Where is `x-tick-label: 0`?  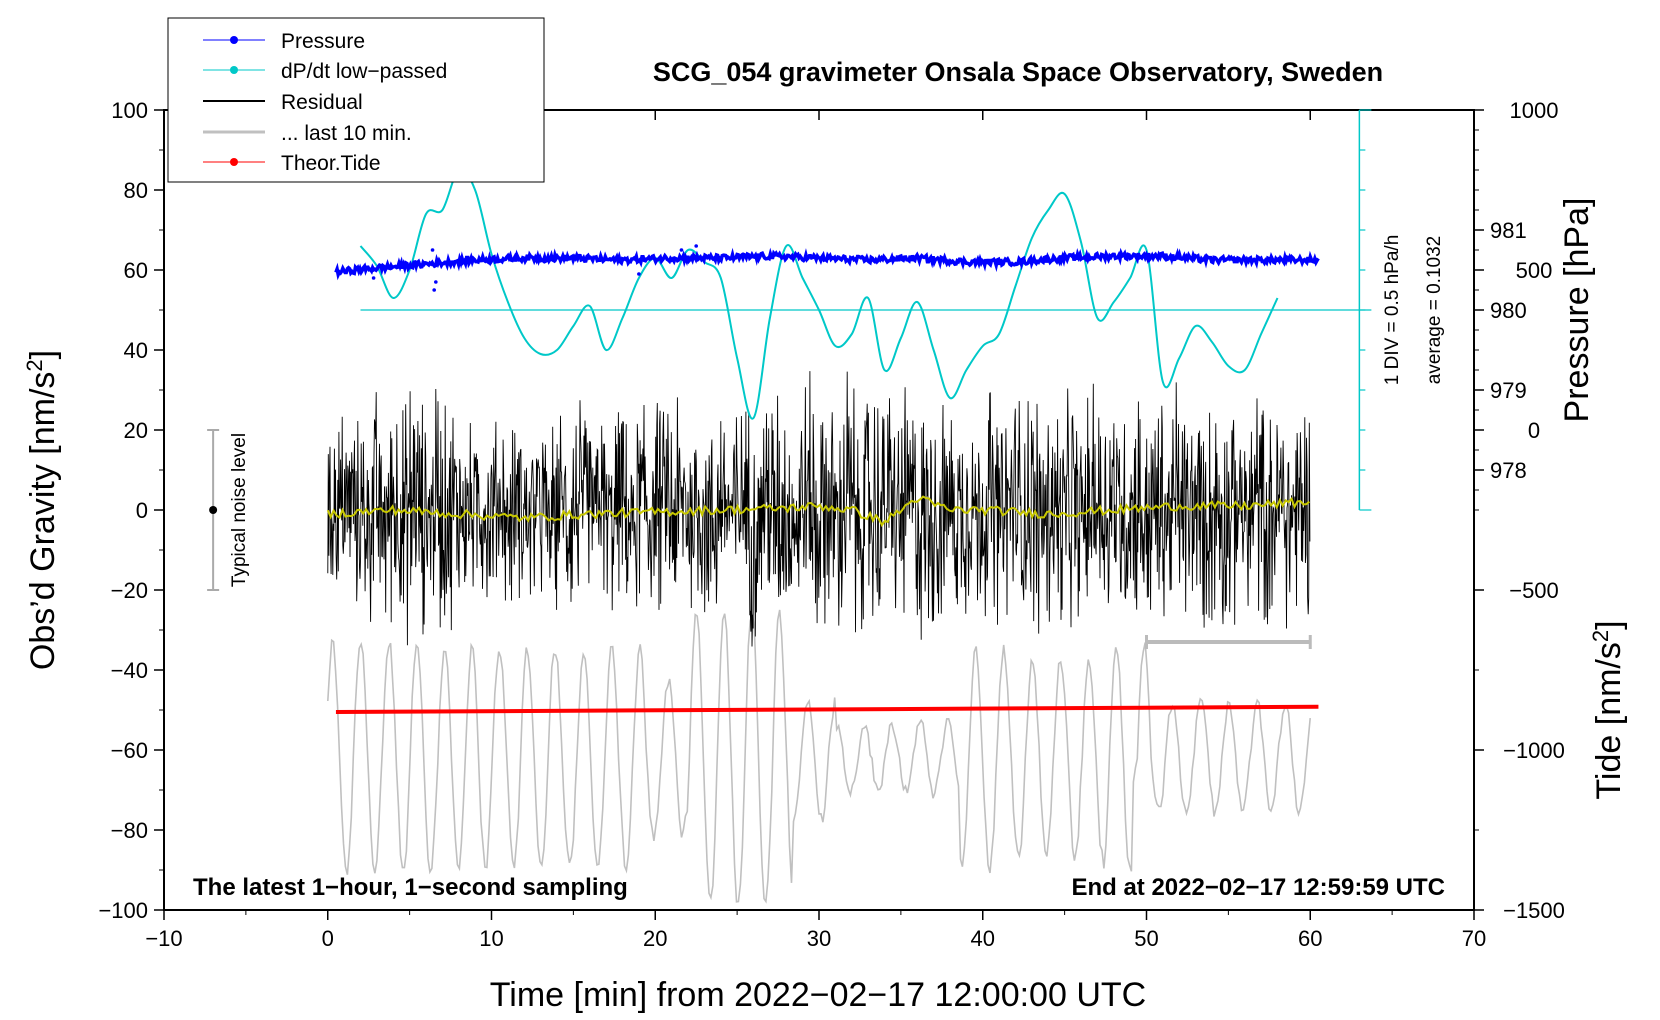
x-tick-label: 0 is located at coordinates (328, 938).